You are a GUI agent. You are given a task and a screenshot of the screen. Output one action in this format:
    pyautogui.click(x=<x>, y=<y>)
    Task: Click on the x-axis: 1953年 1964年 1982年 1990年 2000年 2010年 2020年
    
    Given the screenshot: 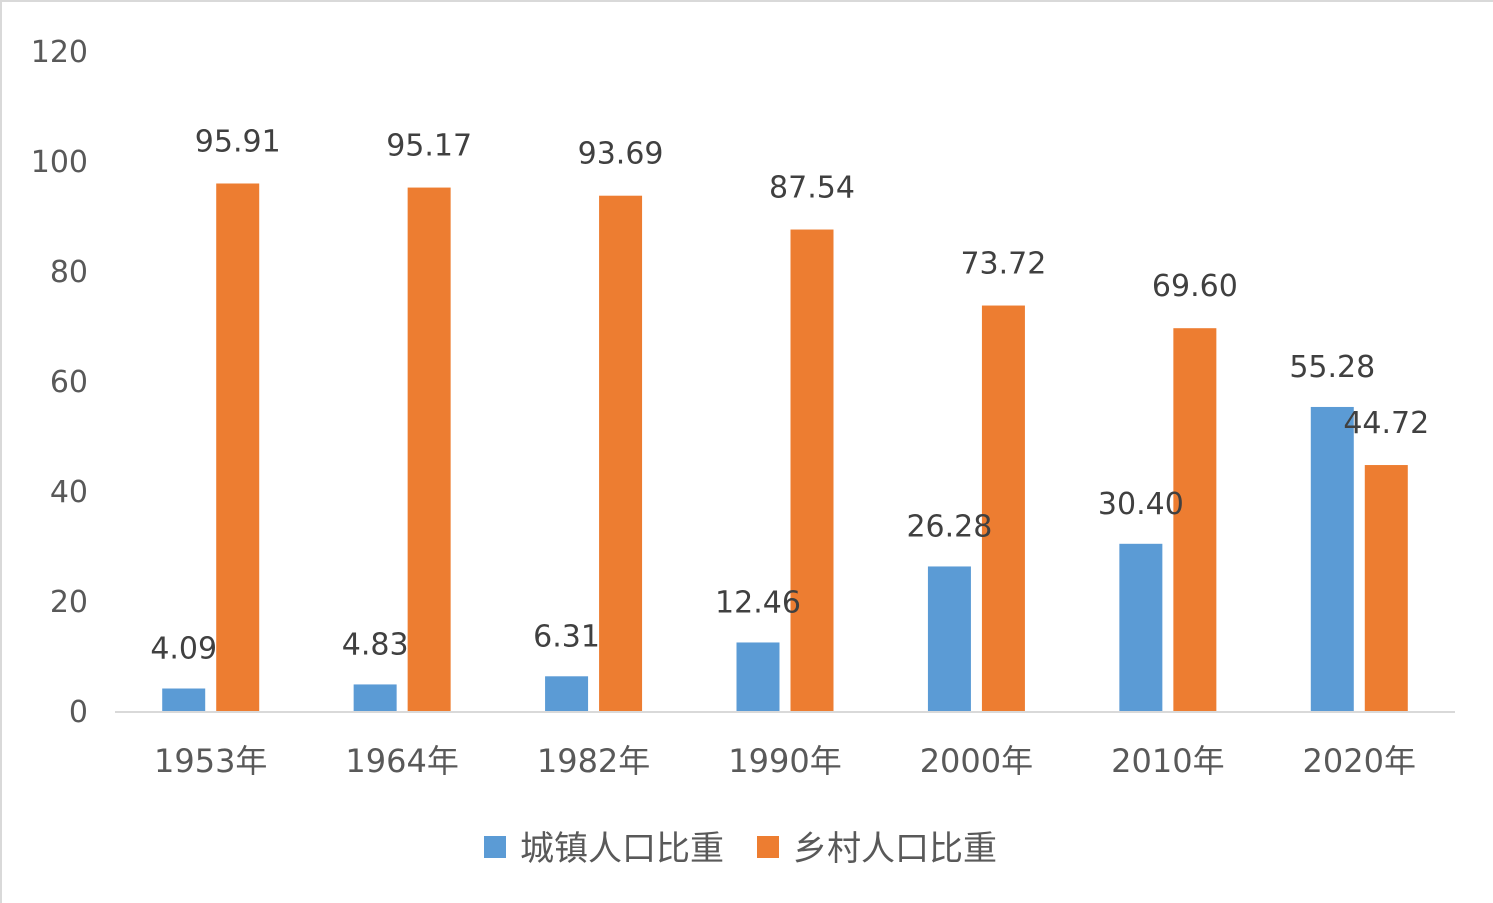 What is the action you would take?
    pyautogui.click(x=785, y=761)
    